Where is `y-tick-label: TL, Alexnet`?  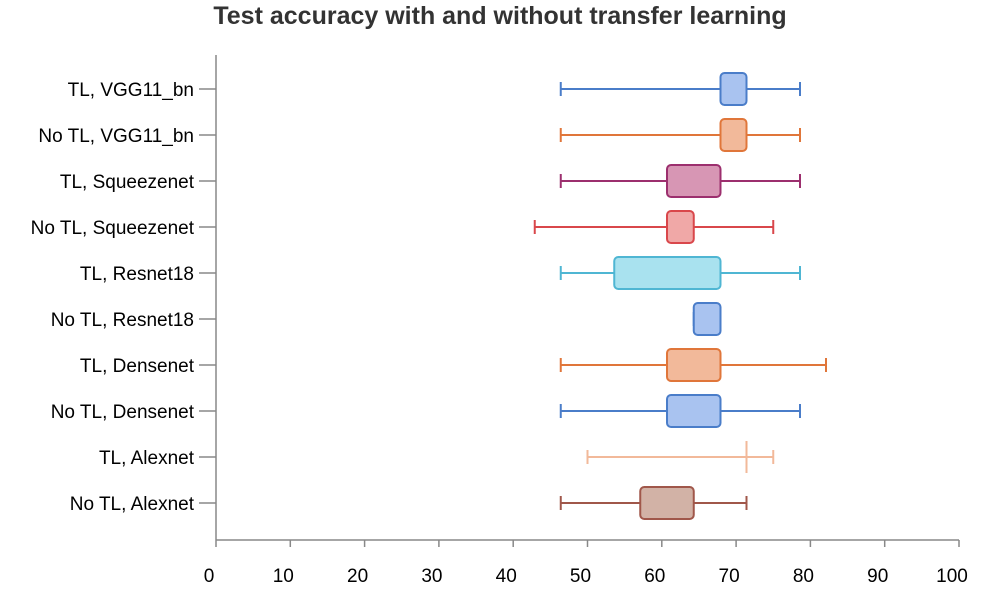
y-tick-label: TL, Alexnet is located at coordinates (147, 458).